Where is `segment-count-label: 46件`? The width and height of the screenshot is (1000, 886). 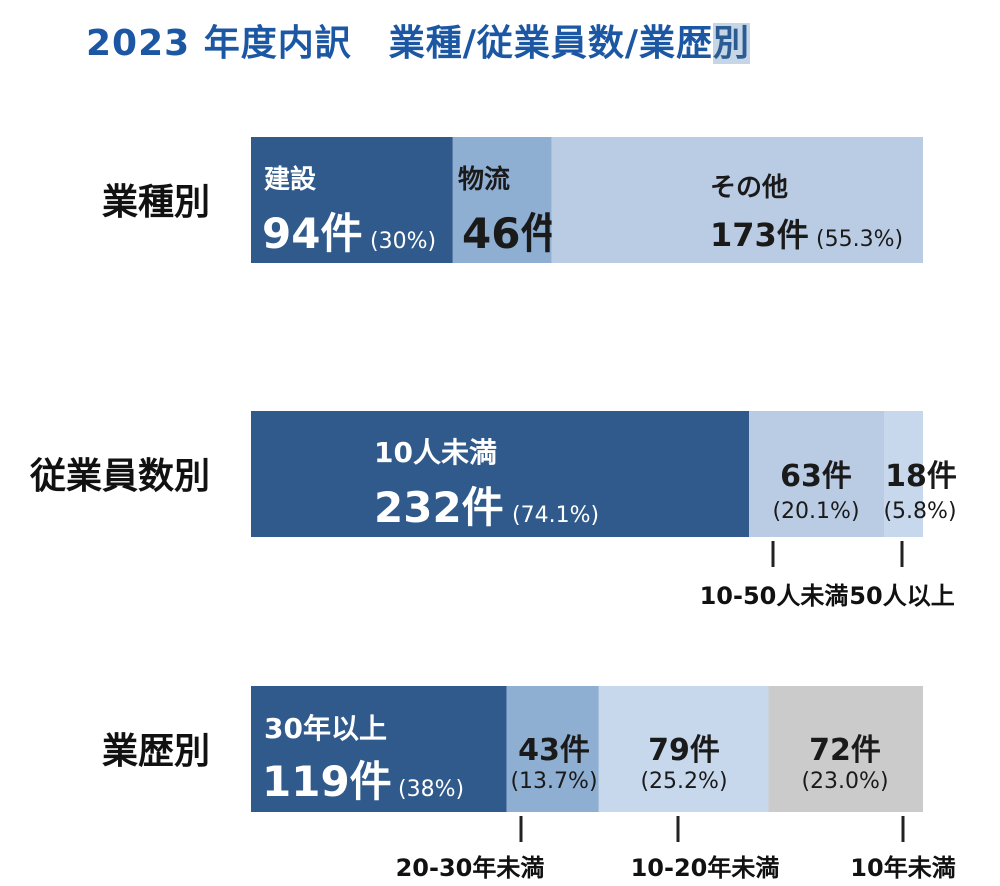
segment-count-label: 46件 is located at coordinates (512, 233).